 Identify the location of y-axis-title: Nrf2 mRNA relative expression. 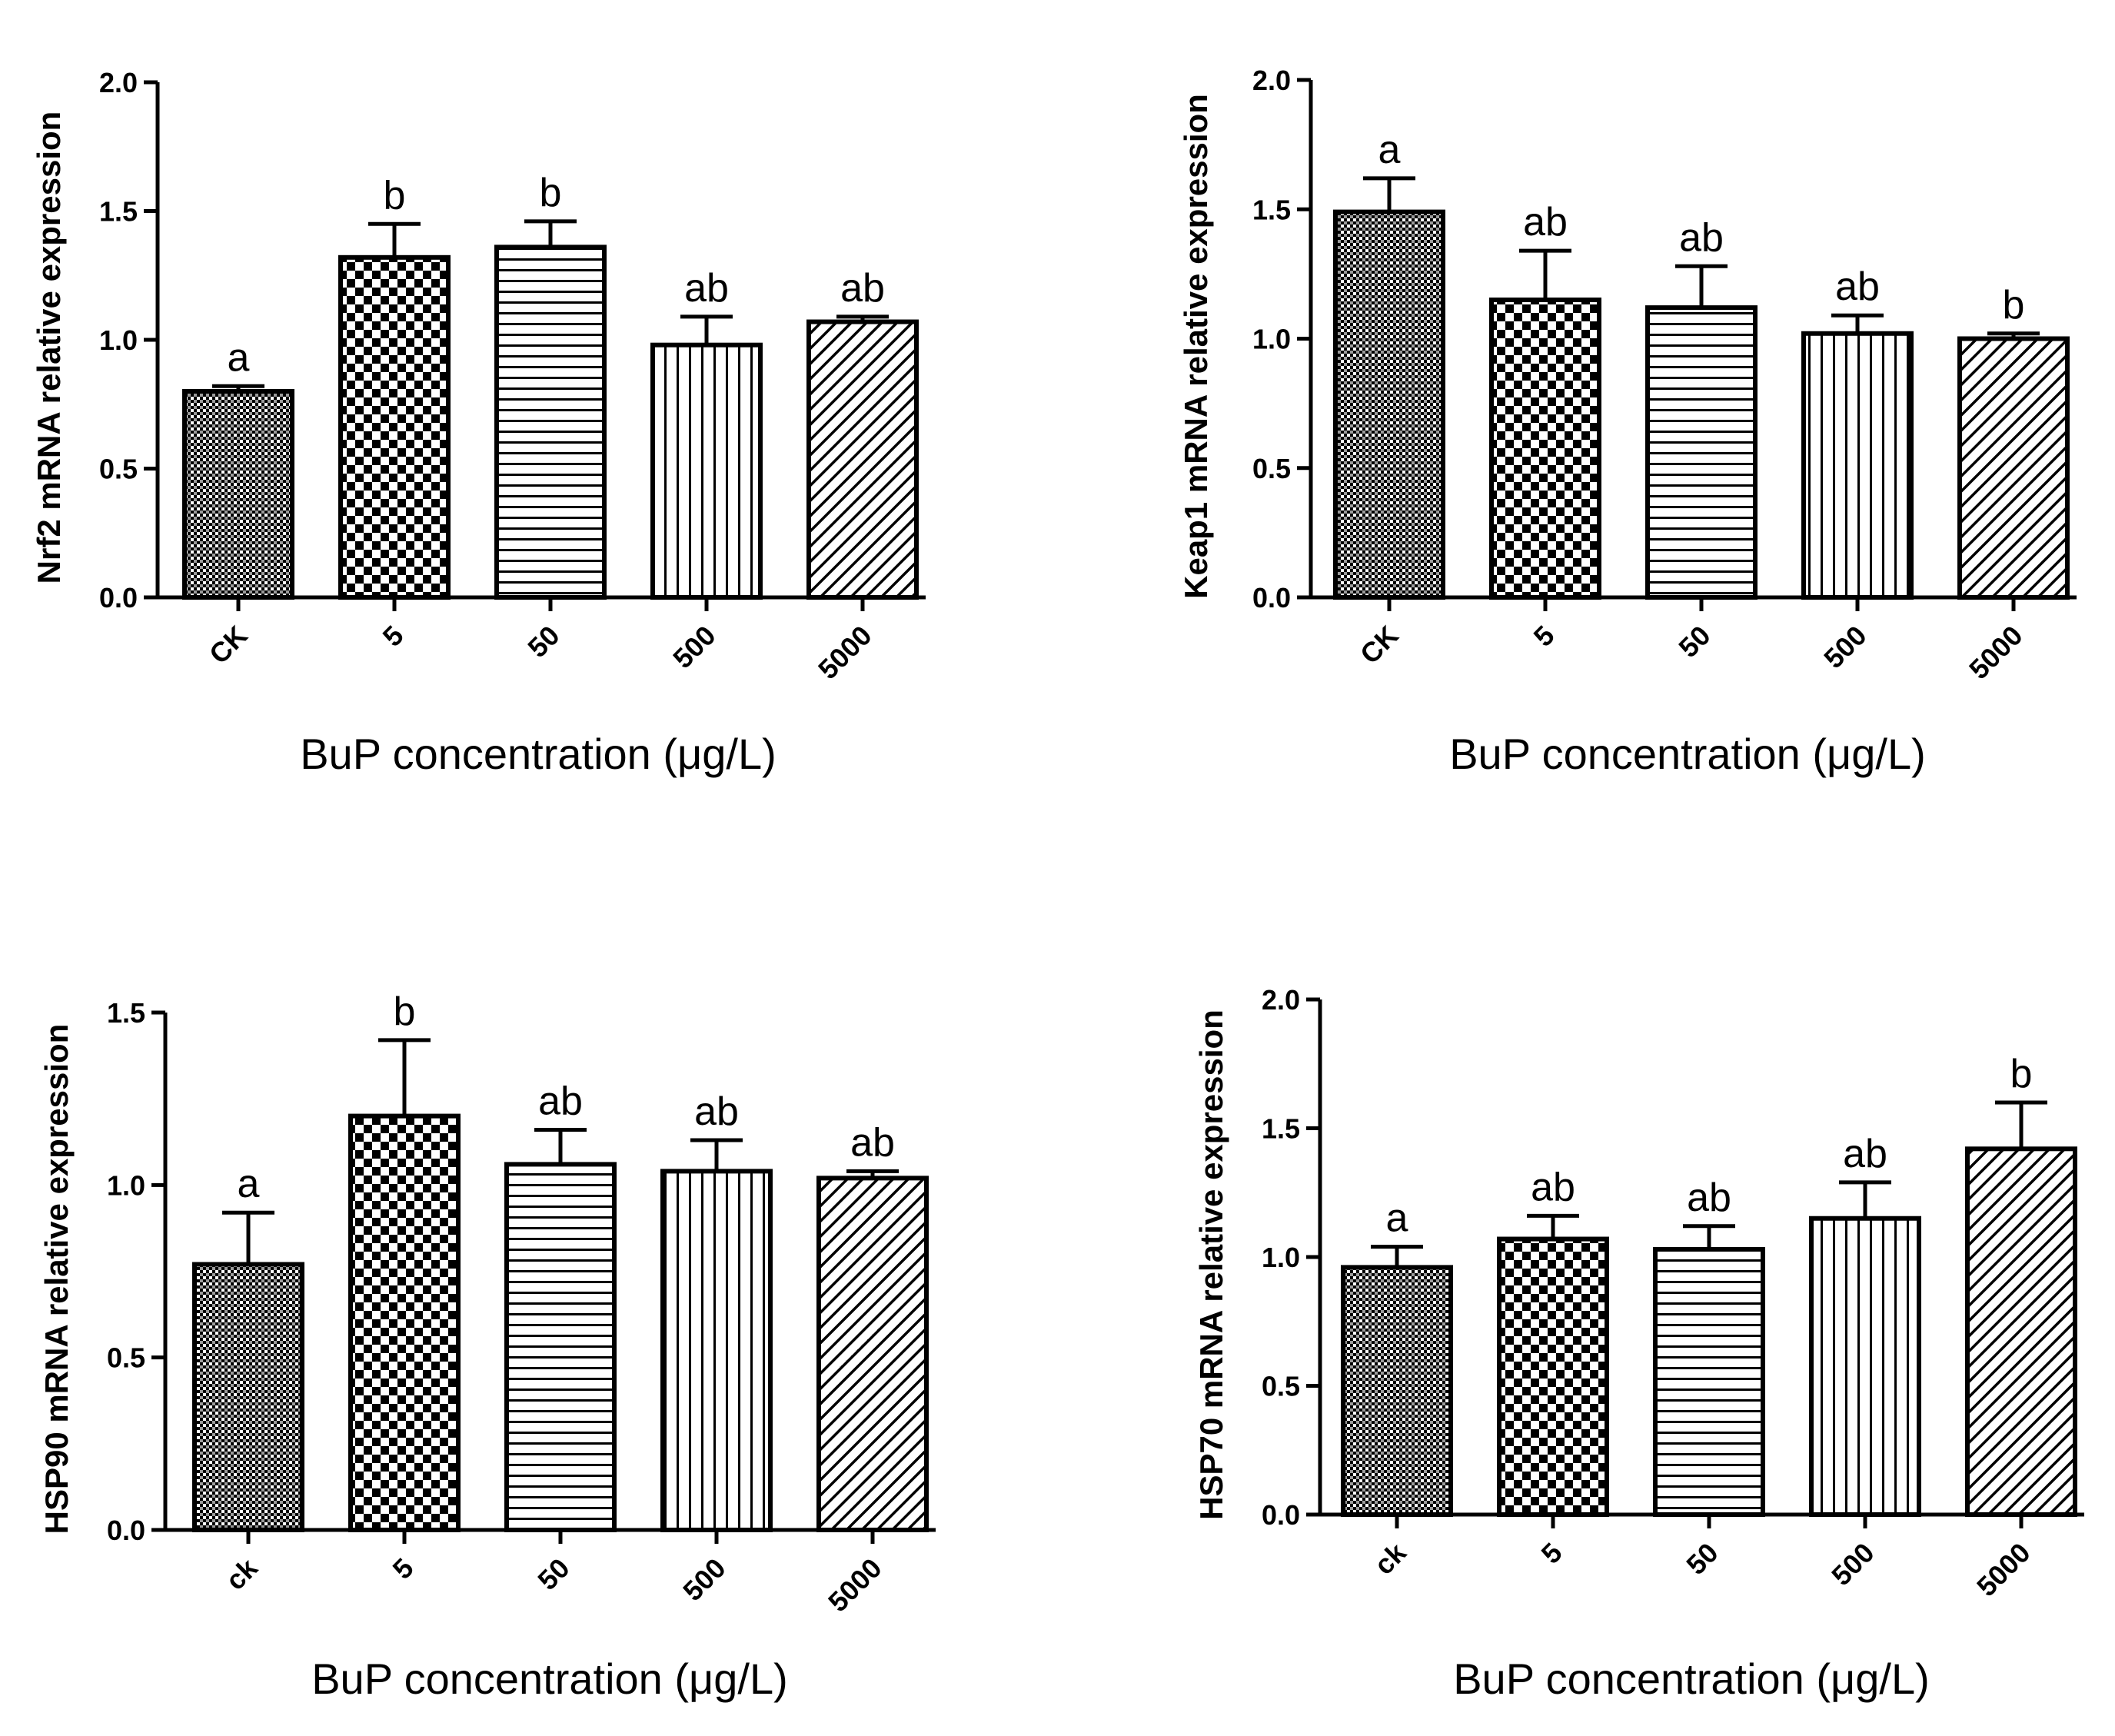
(49, 347).